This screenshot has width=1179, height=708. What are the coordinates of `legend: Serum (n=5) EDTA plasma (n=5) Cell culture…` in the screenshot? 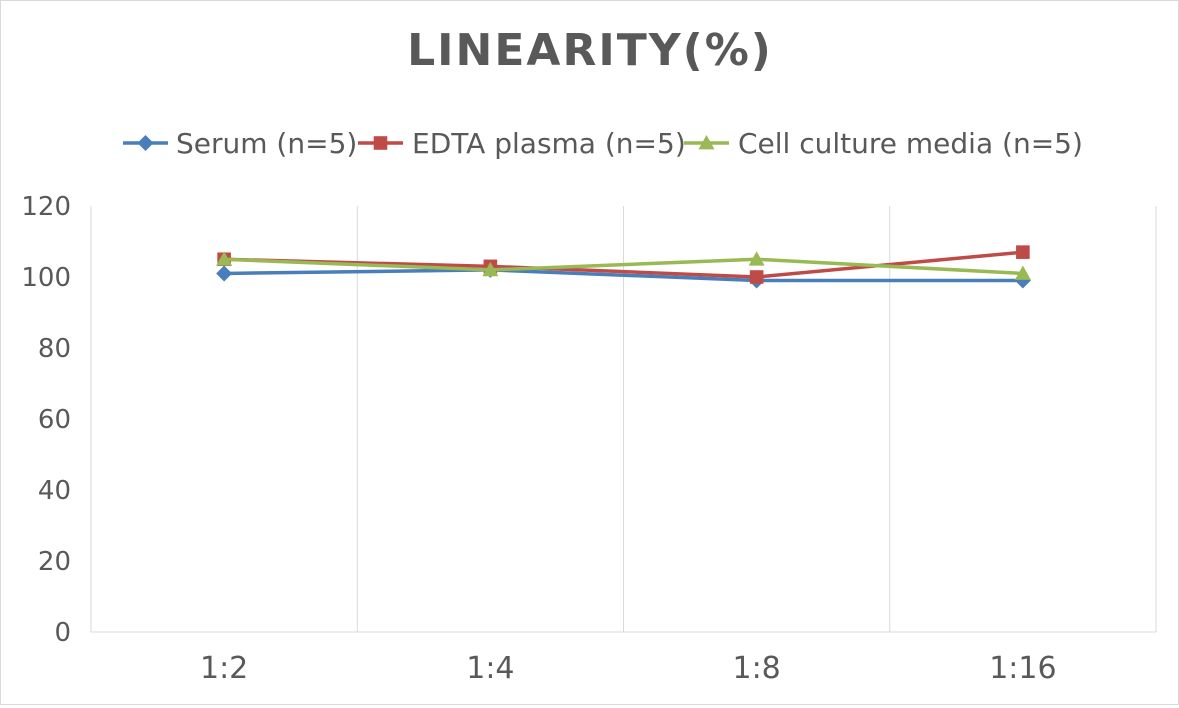 It's located at (603, 143).